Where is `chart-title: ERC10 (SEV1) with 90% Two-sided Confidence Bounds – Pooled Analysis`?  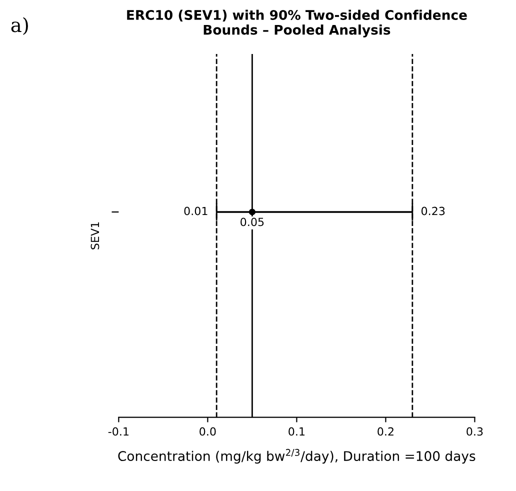
chart-title: ERC10 (SEV1) with 90% Two-sided Confidence Bounds – Pooled Analysis is located at coordinates (297, 24).